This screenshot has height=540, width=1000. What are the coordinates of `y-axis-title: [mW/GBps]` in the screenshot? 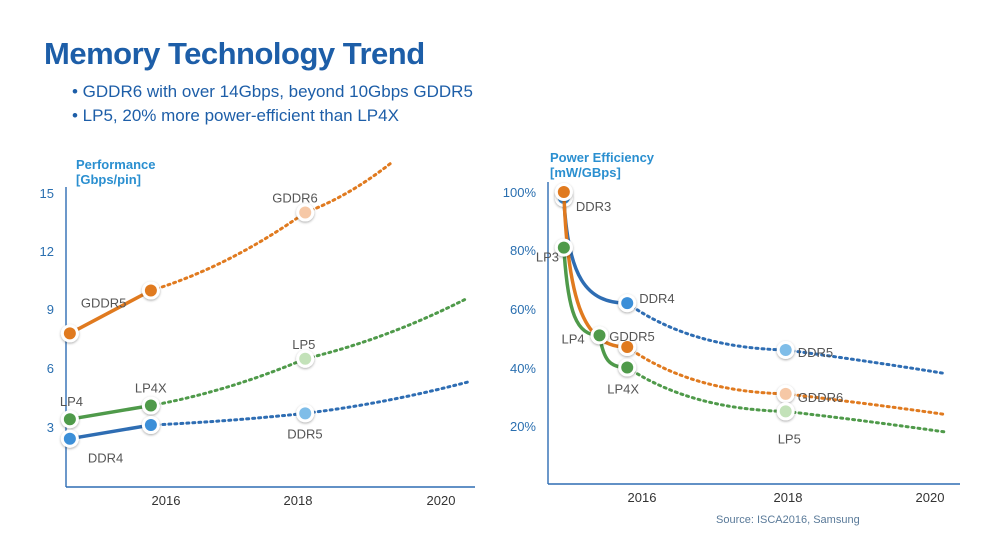 It's located at (585, 172).